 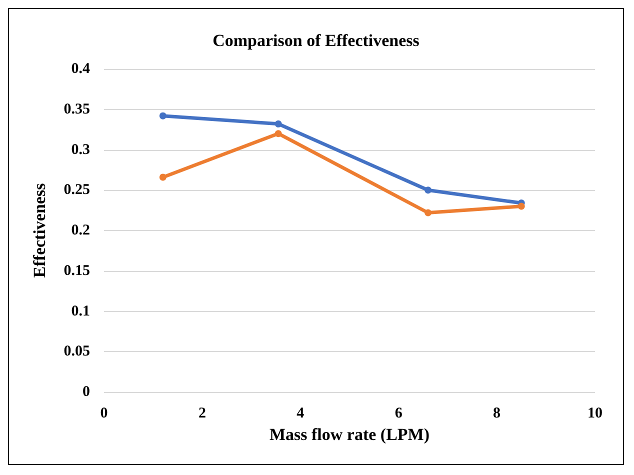 I want to click on x-tick-label: 8, so click(x=497, y=414).